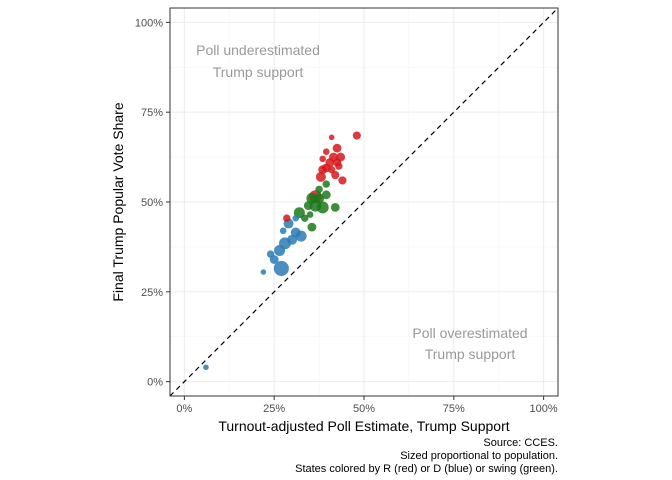 This screenshot has width=672, height=480. I want to click on x-tick-label: 100%, so click(544, 409).